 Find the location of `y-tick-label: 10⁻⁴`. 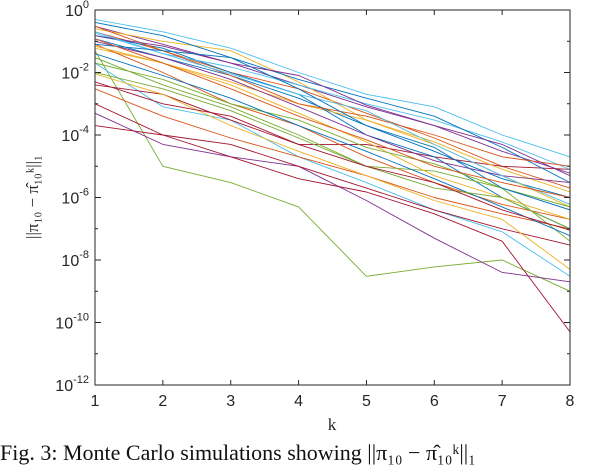

y-tick-label: 10⁻⁴ is located at coordinates (75, 134).